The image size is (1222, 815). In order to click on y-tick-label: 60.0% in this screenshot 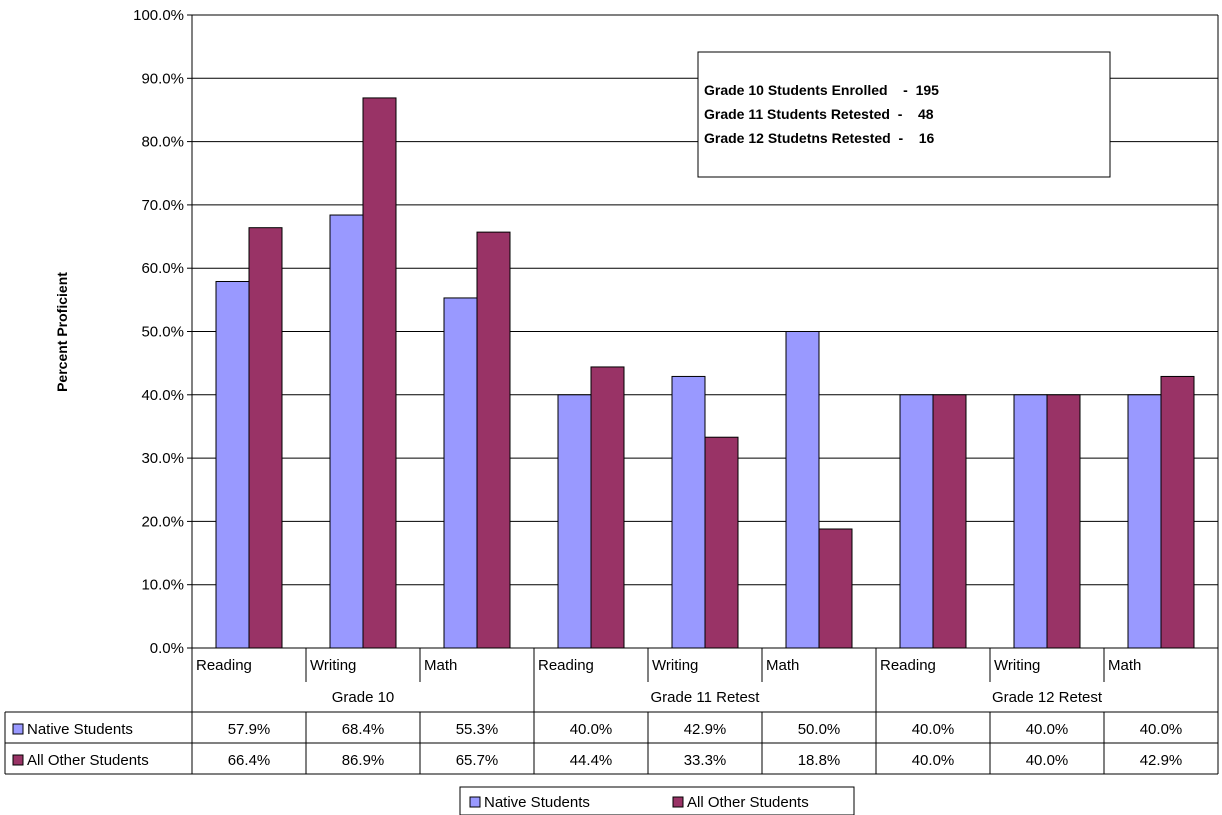, I will do `click(162, 268)`.